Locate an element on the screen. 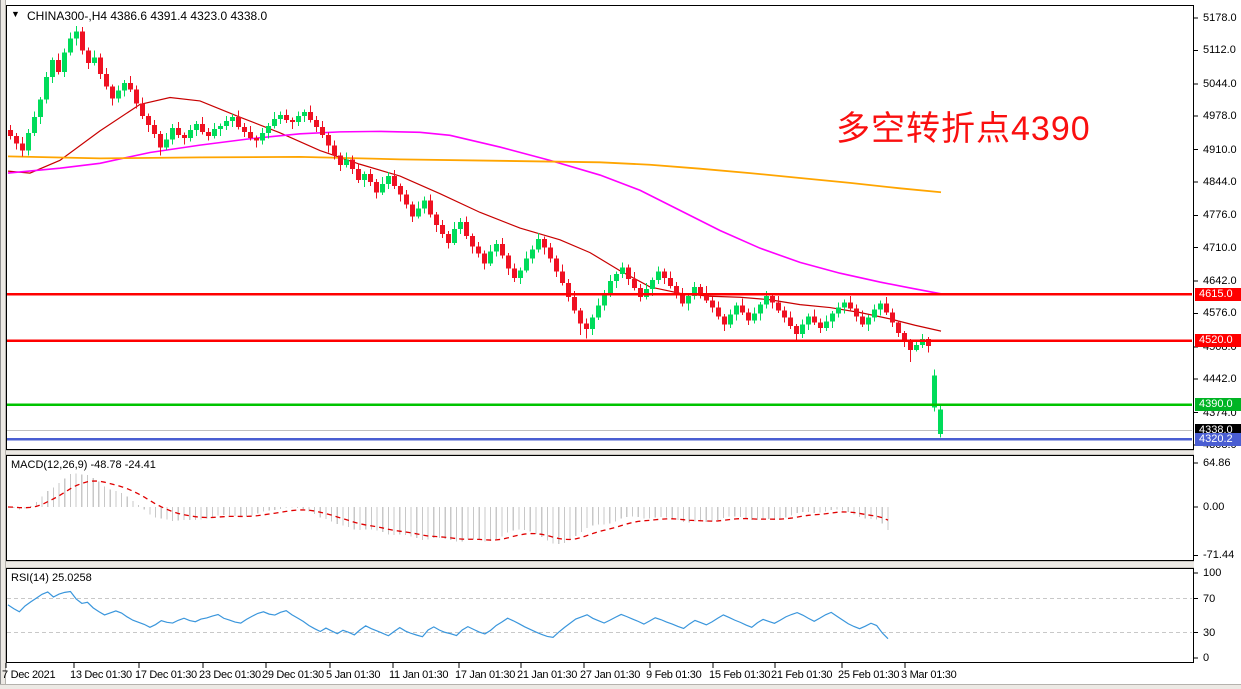 This screenshot has height=689, width=1241. price-axis-label: 4710.0 is located at coordinates (1220, 247).